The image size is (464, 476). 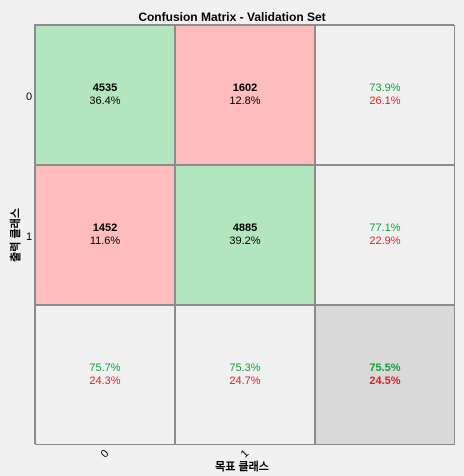 I want to click on col-summary-1-correct: 75.3%, so click(x=244, y=368).